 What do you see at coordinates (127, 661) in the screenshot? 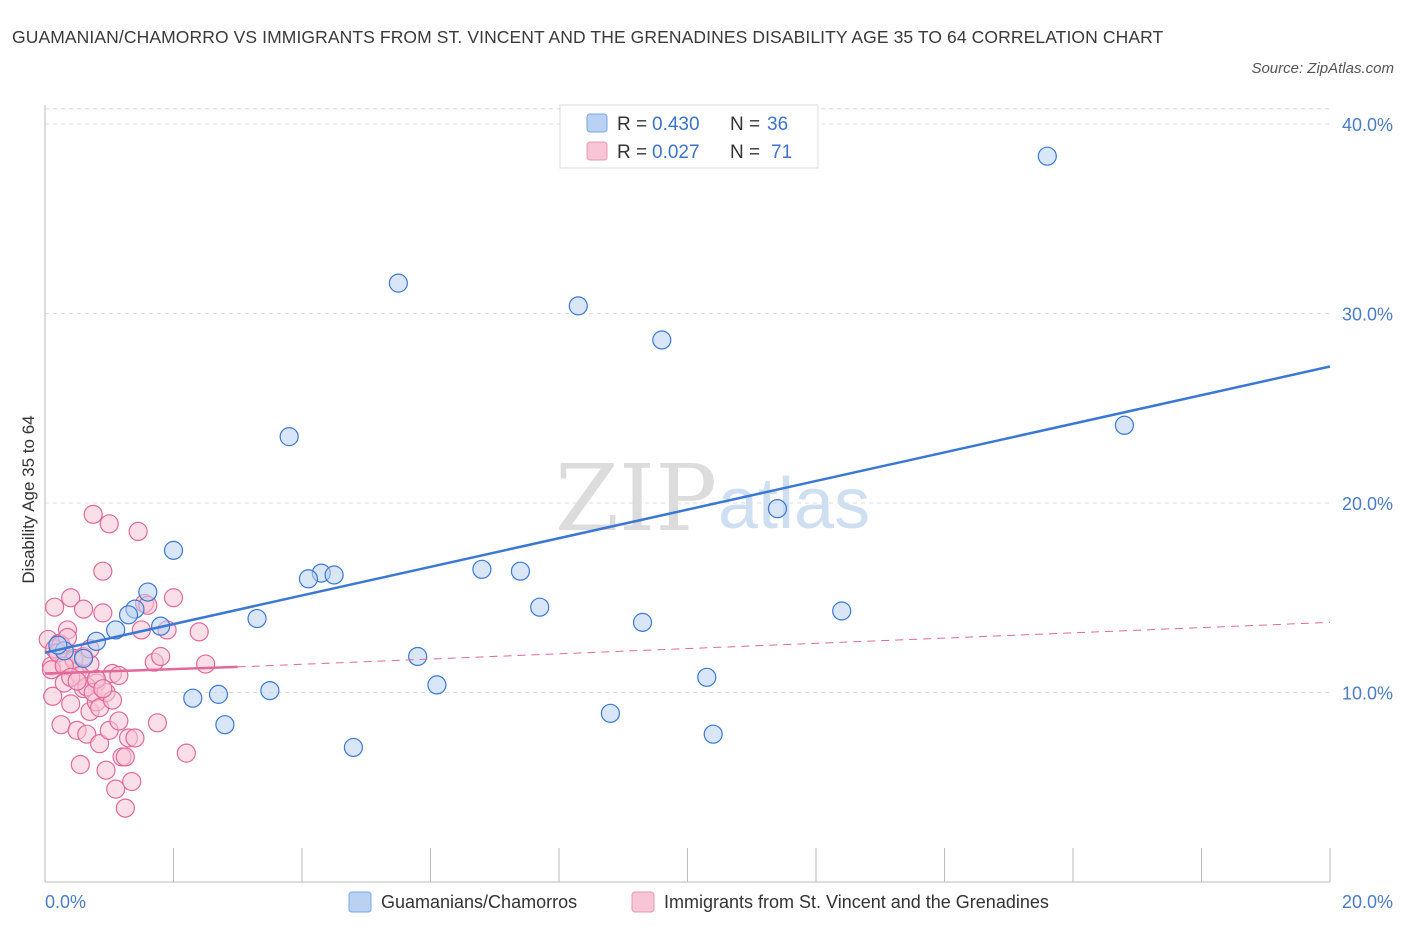
I see `pink-series-points` at bounding box center [127, 661].